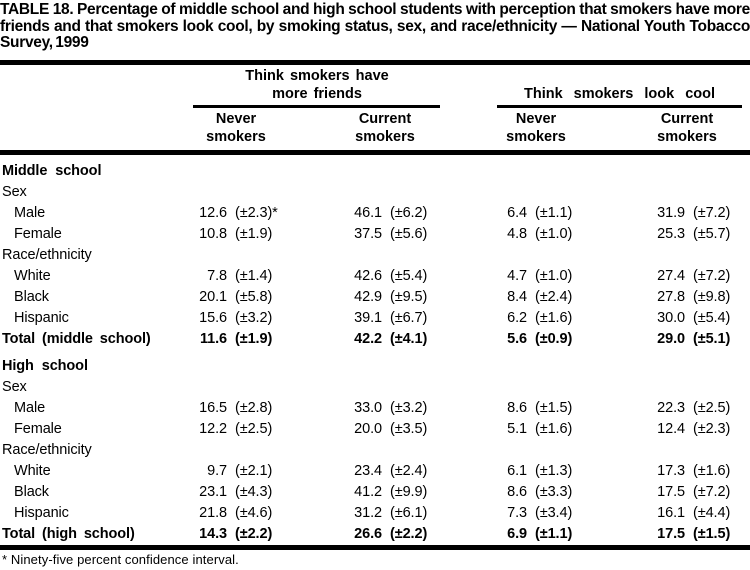 This screenshot has width=750, height=570. What do you see at coordinates (375, 387) in the screenshot?
I see `table-row: Sex` at bounding box center [375, 387].